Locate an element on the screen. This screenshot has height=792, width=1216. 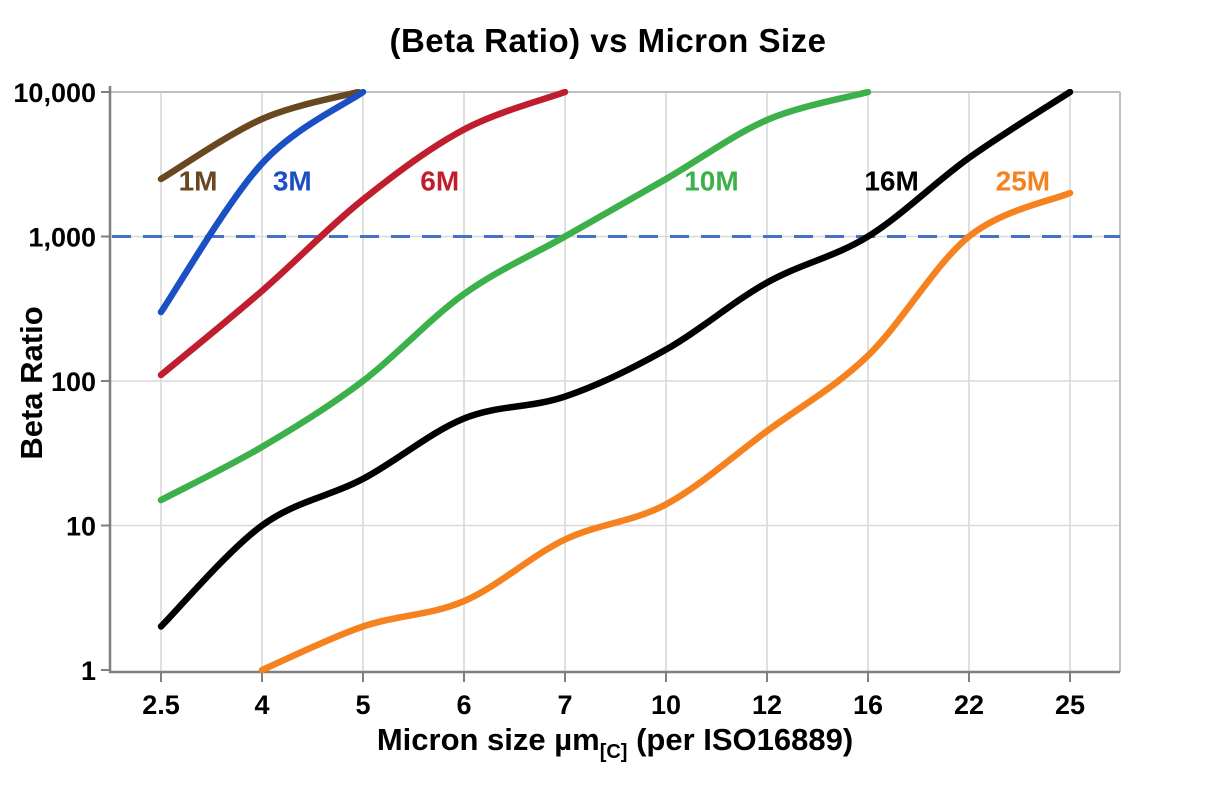
y-tick-label: 1 is located at coordinates (88, 671).